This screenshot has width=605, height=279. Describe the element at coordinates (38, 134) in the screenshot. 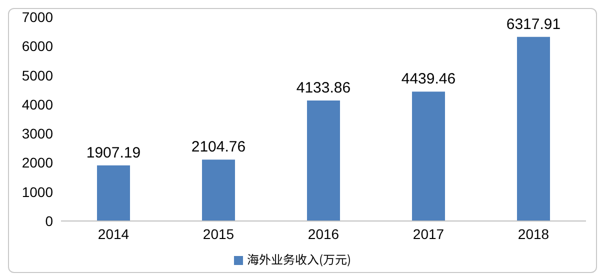

I see `y-tick-label: 3000` at that location.